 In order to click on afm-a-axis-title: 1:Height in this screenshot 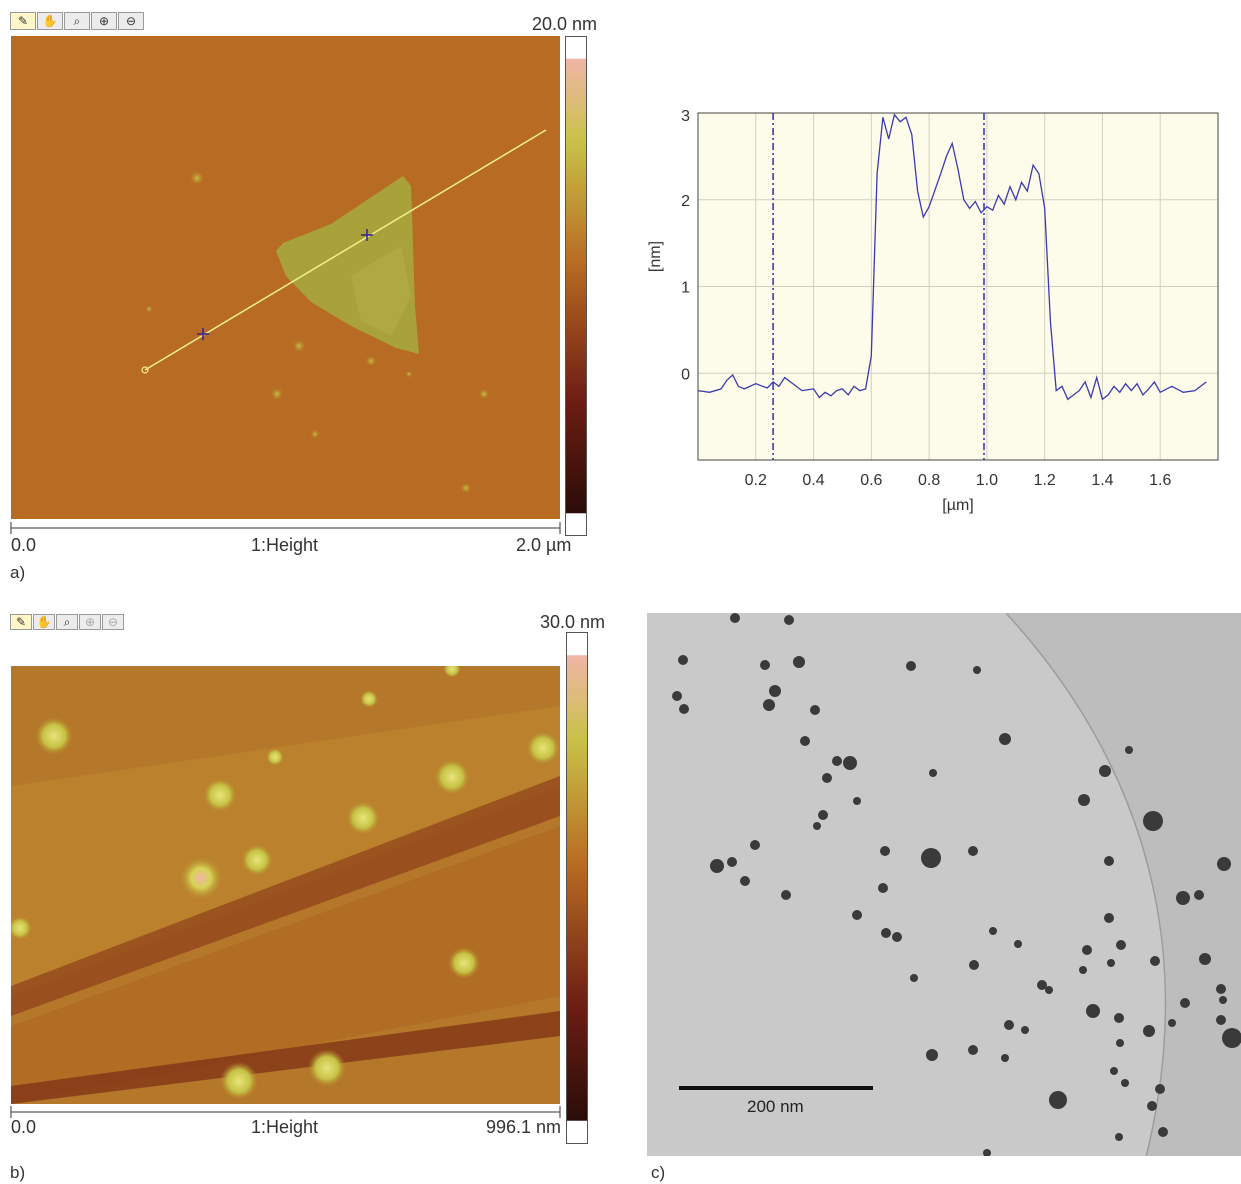, I will do `click(285, 545)`.